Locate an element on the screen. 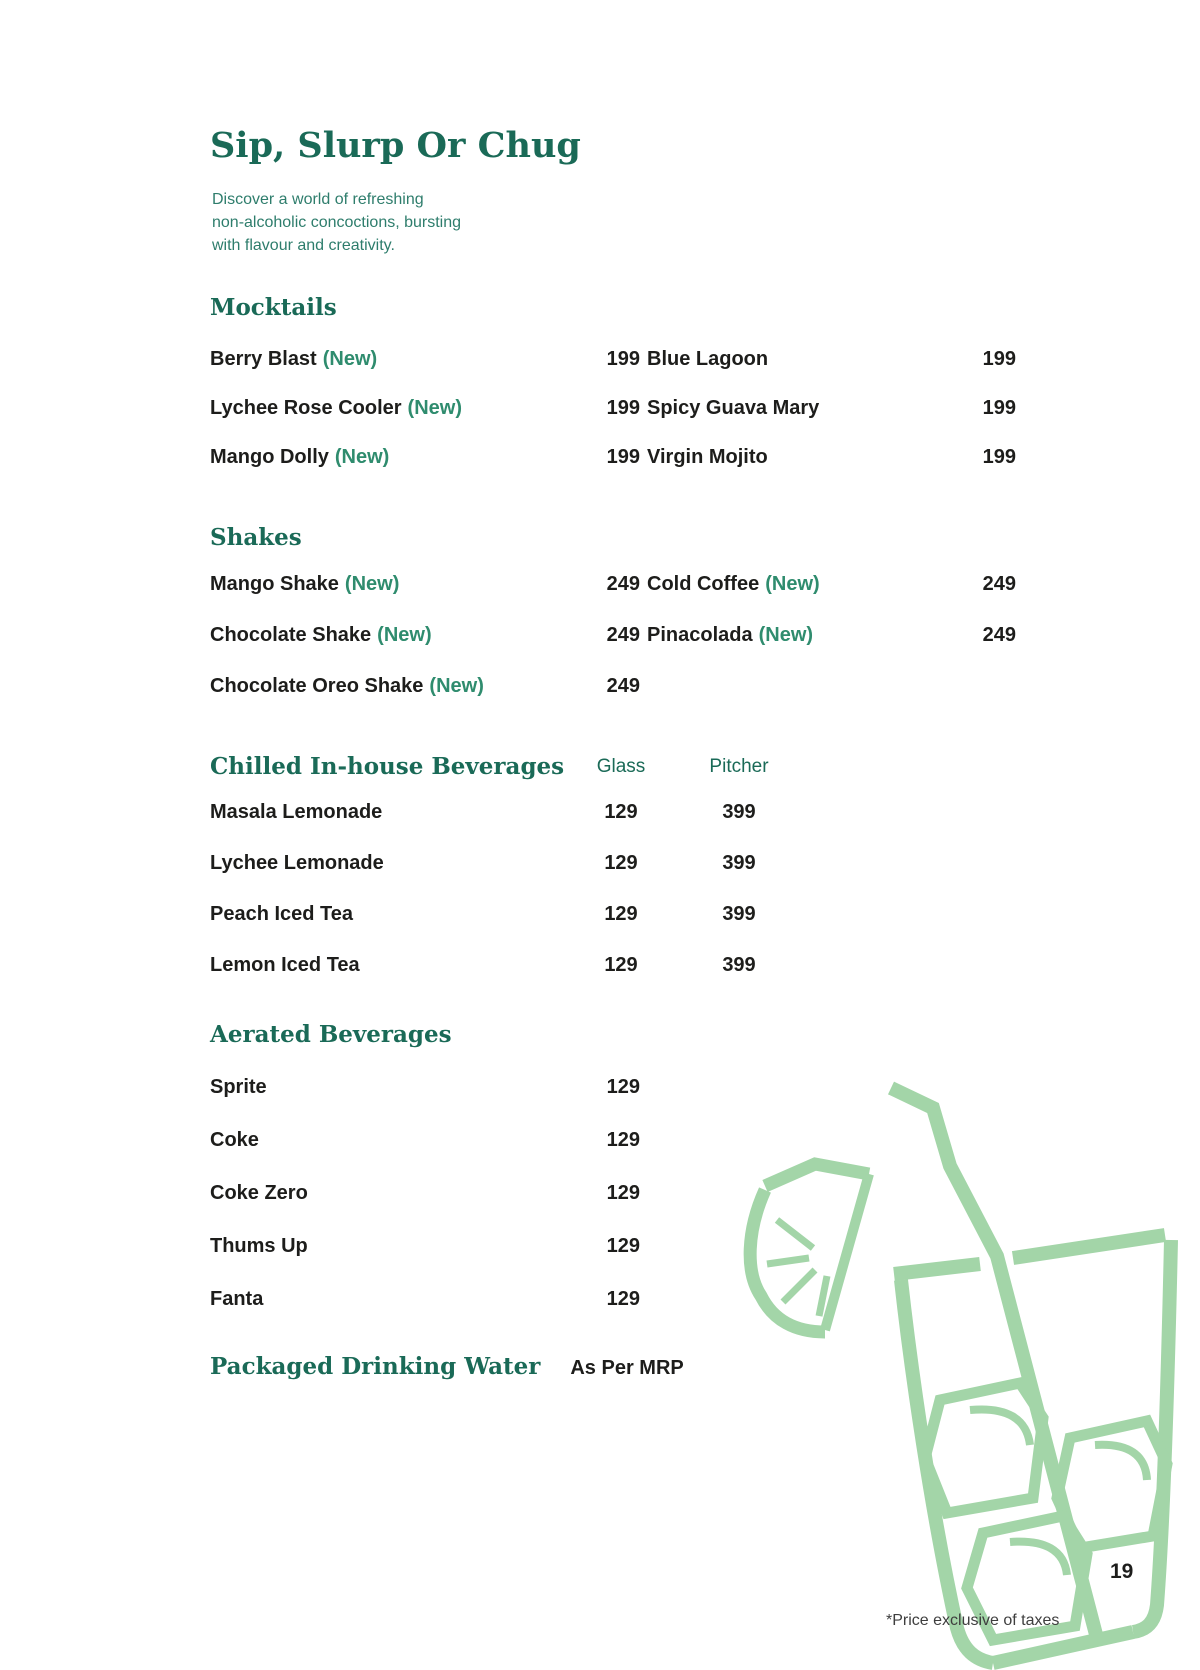 The height and width of the screenshot is (1670, 1200). menu-item-row: Pinacolada (New) 249 is located at coordinates (831, 648).